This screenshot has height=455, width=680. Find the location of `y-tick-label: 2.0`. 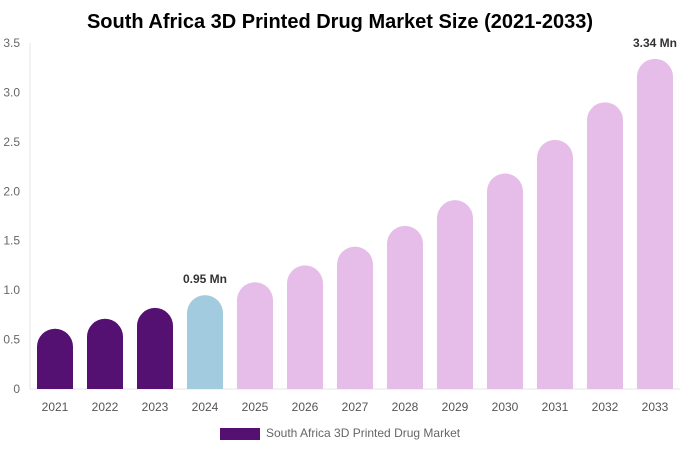

y-tick-label: 2.0 is located at coordinates (11, 191).